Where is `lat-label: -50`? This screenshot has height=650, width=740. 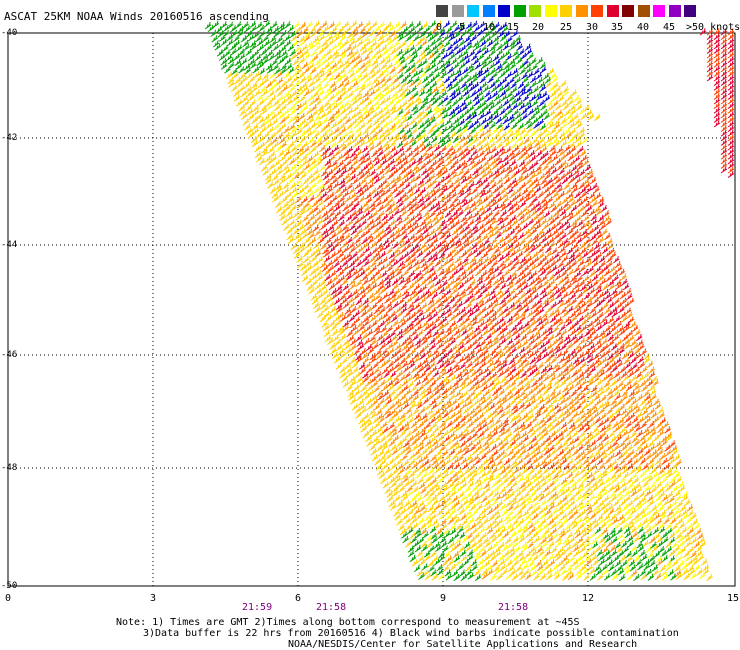 lat-label: -50 is located at coordinates (9, 586).